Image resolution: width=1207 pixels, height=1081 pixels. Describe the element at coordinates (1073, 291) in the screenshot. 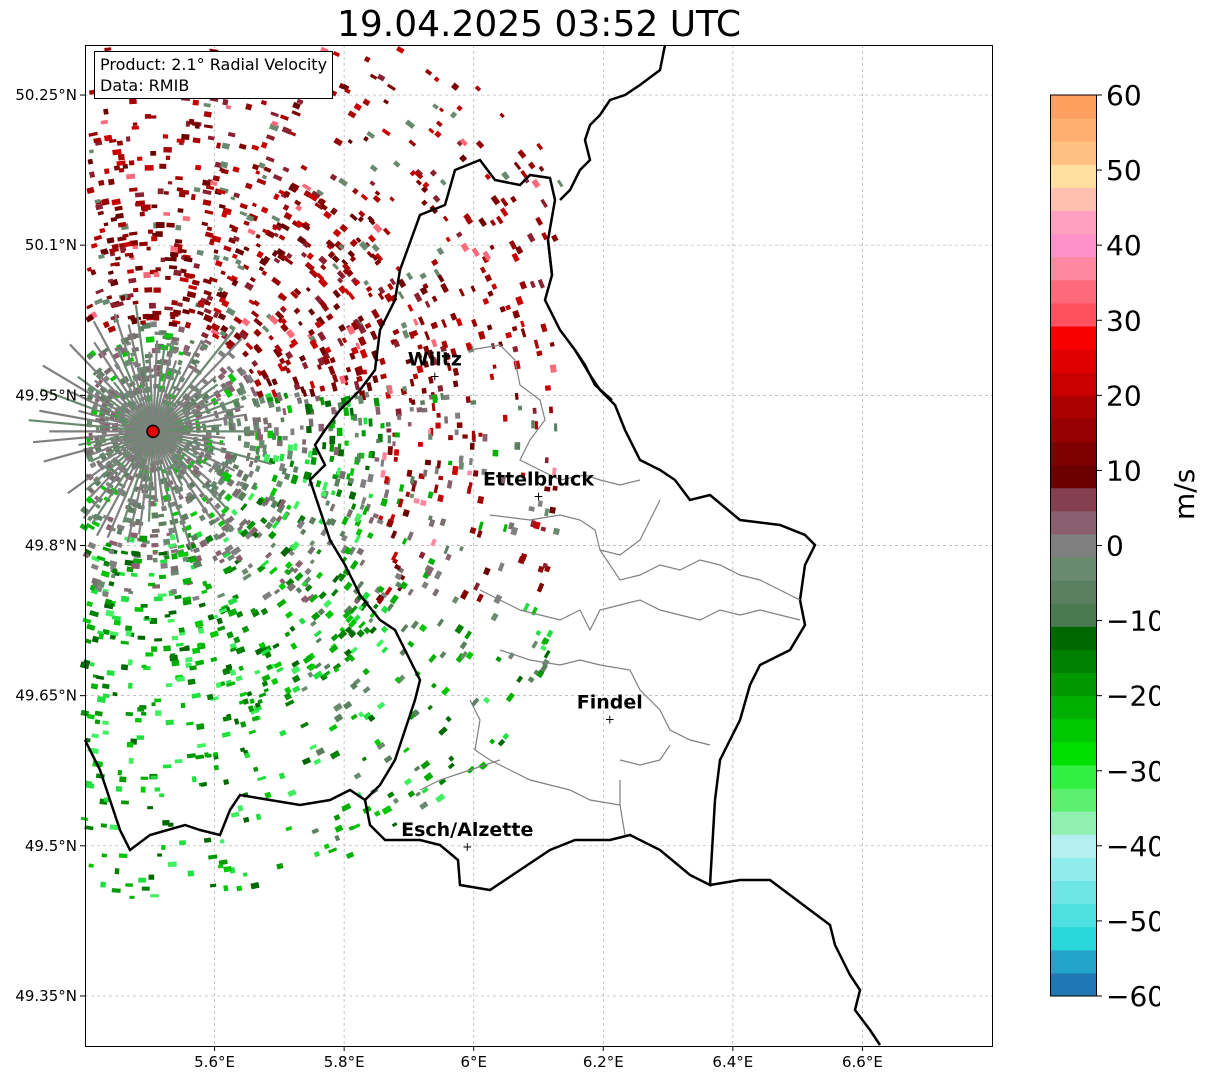

I see `colorbar-segment` at that location.